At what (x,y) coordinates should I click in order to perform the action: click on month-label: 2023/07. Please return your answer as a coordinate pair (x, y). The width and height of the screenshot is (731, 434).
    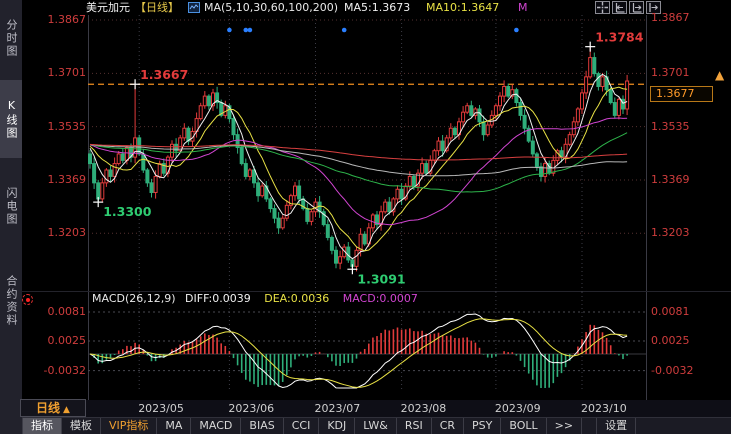
    Looking at the image, I should click on (337, 408).